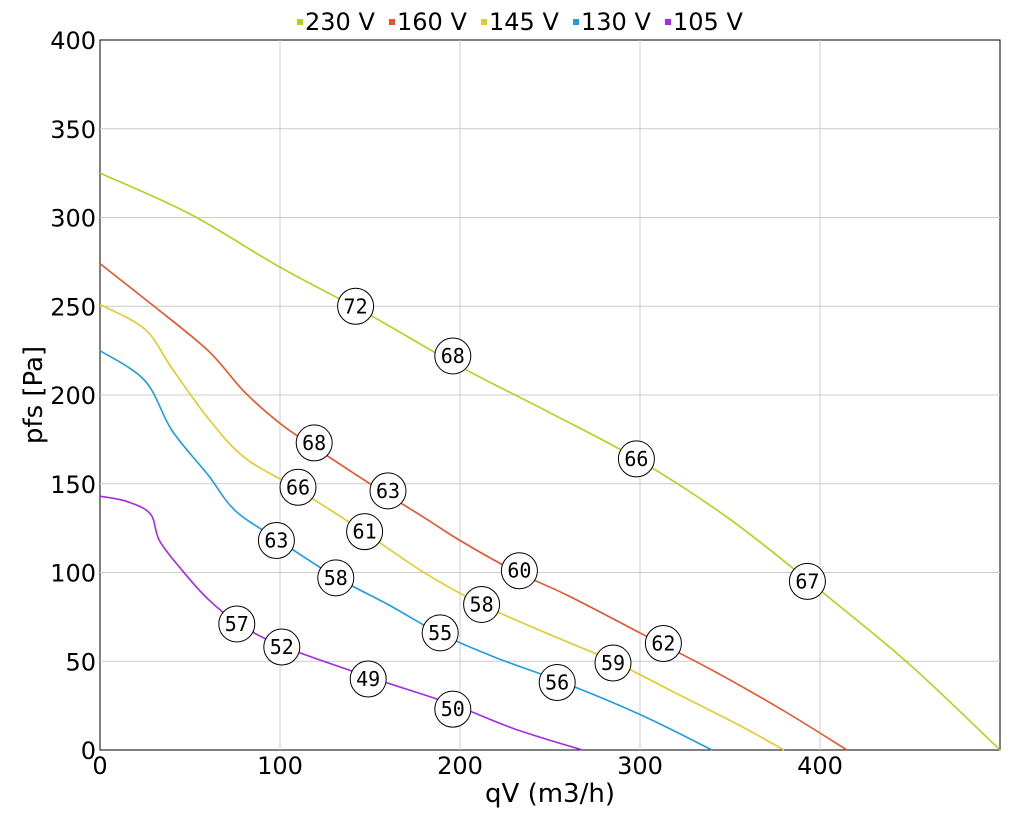 This screenshot has width=1020, height=820. What do you see at coordinates (341, 623) in the screenshot?
I see `series-line-105v` at bounding box center [341, 623].